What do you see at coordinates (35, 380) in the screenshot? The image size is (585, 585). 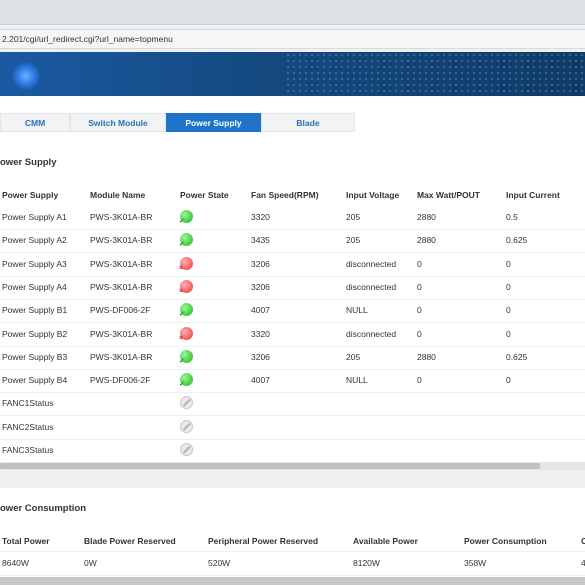 I see `power-supply-name: Power Supply B4` at bounding box center [35, 380].